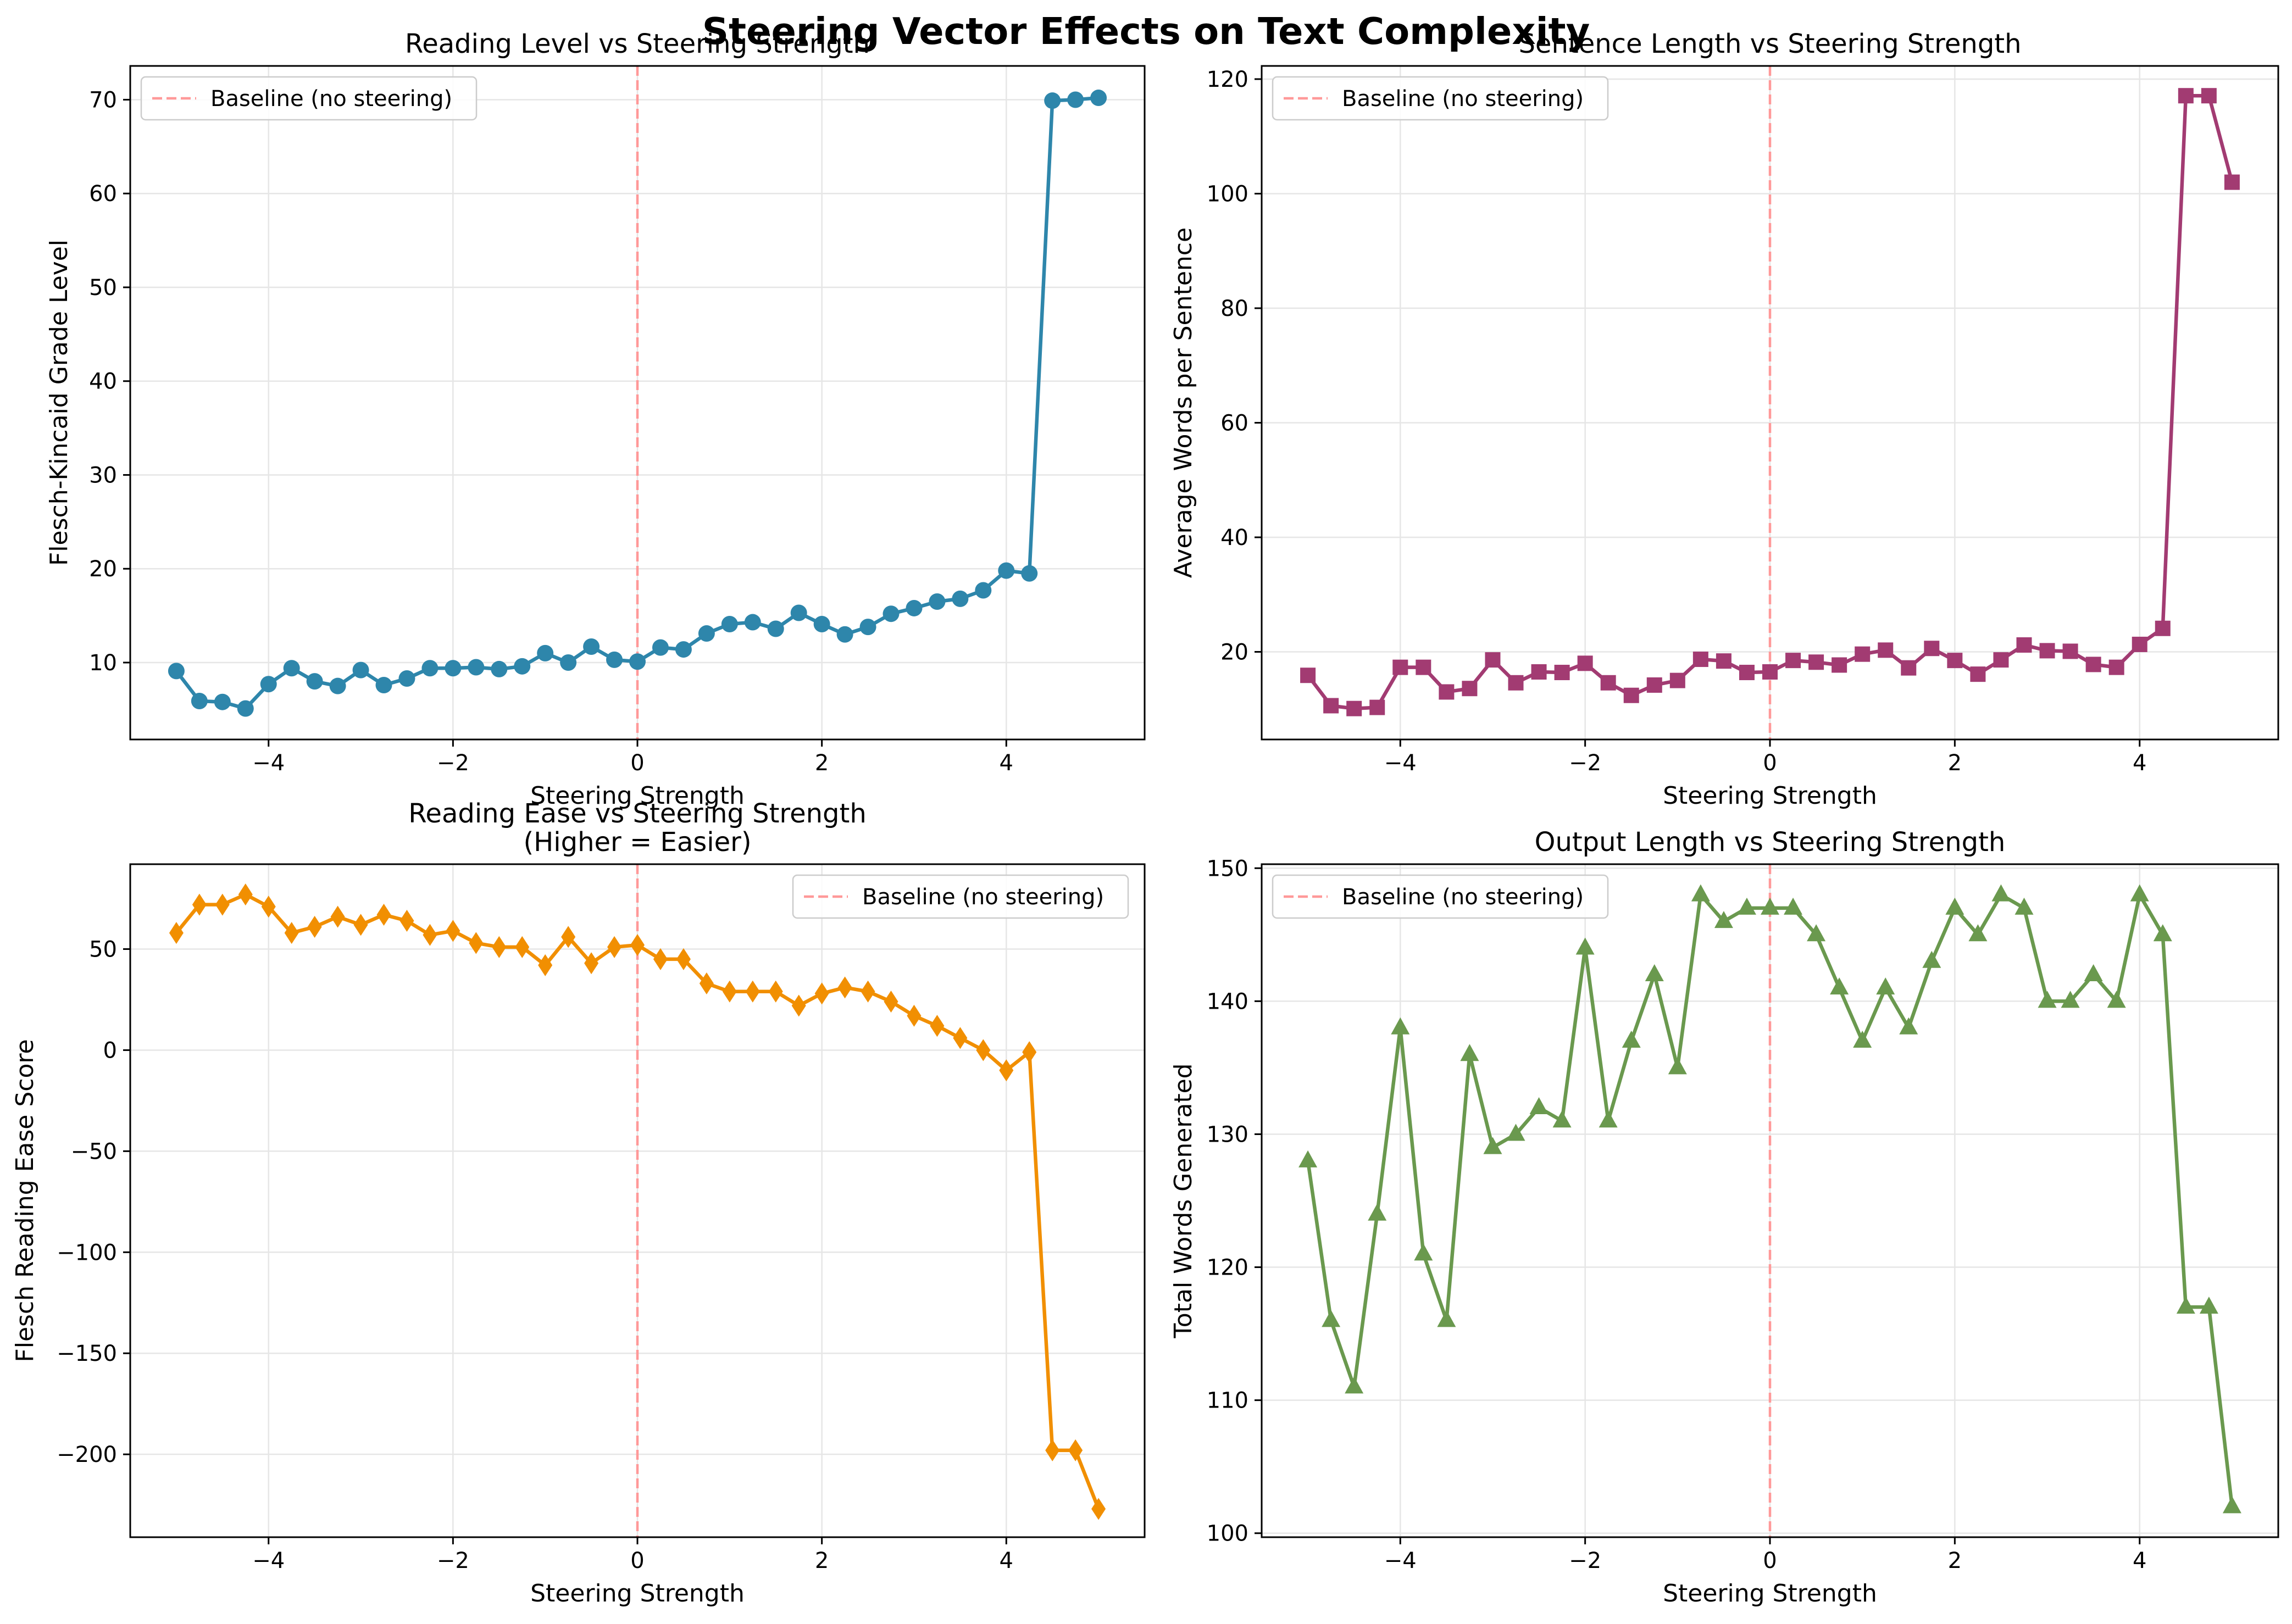  Describe the element at coordinates (94, 1151) in the screenshot. I see `y-tick-label: −50` at that location.